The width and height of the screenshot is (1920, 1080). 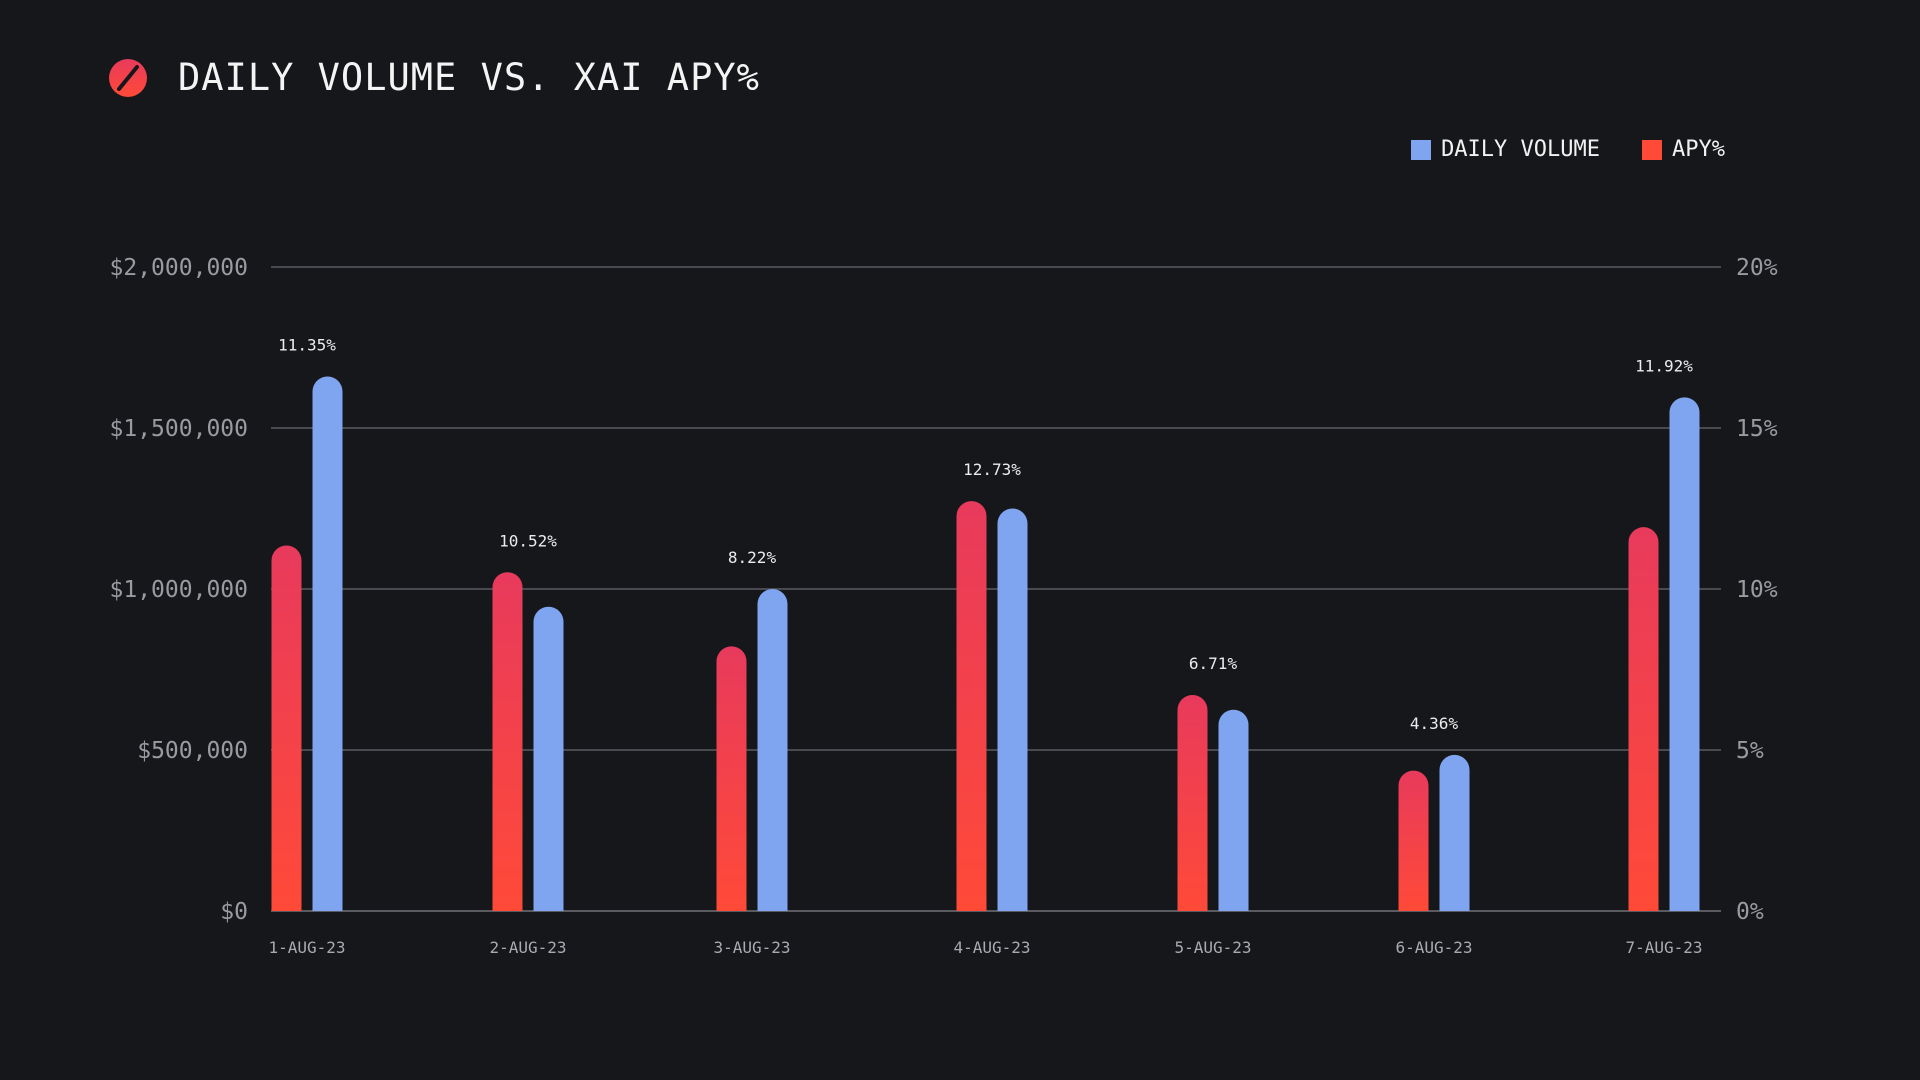 What do you see at coordinates (992, 469) in the screenshot?
I see `apy-data-label: 12.73%` at bounding box center [992, 469].